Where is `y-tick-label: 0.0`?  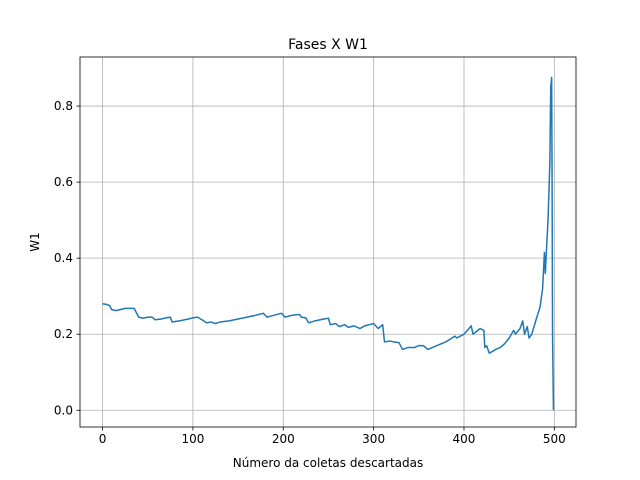
y-tick-label: 0.0 is located at coordinates (63, 410).